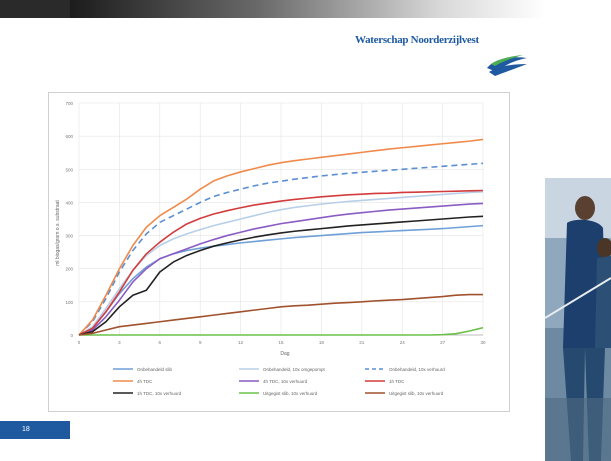  I want to click on logo: Waterschap Noorderzijlvest, so click(445, 59).